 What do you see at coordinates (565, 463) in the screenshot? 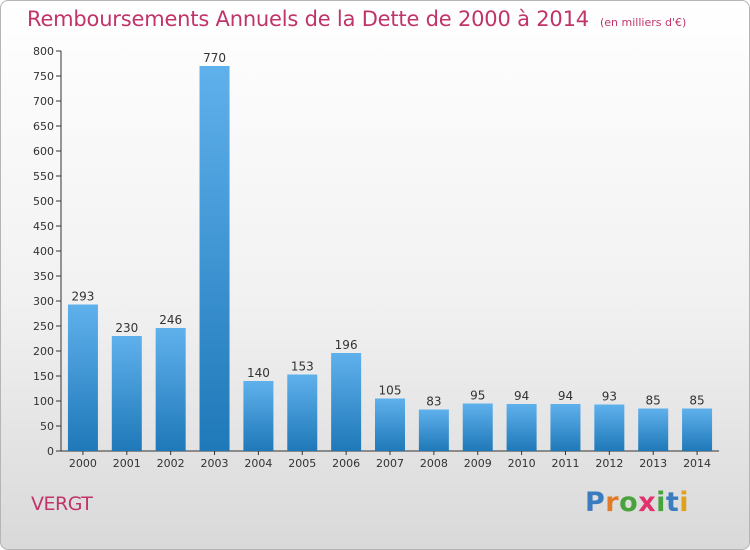
I see `x-tick-label: 2011` at bounding box center [565, 463].